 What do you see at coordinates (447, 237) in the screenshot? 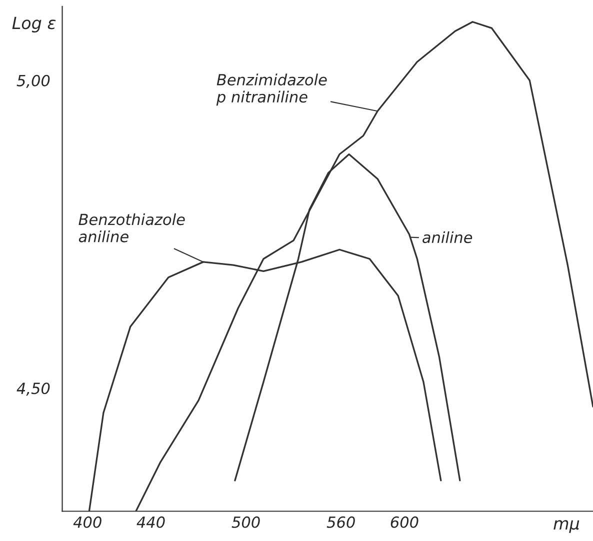
I see `annotation: aniline` at bounding box center [447, 237].